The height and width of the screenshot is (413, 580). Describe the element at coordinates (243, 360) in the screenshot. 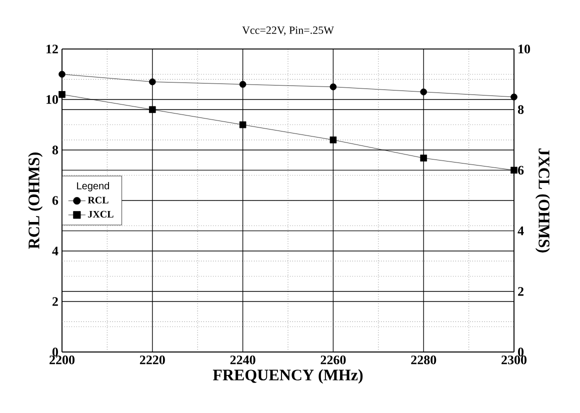

I see `x-tick-label: 2240` at that location.